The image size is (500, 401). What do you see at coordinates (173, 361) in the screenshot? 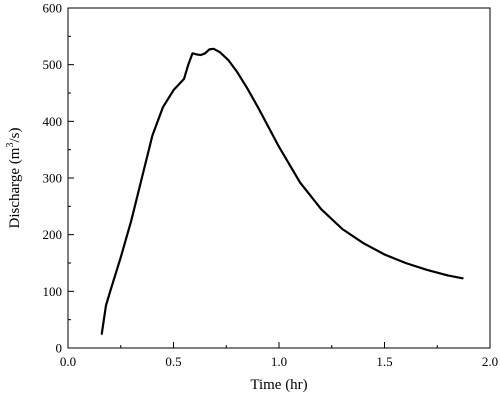
I see `x-tick-label: 0.5` at bounding box center [173, 361].